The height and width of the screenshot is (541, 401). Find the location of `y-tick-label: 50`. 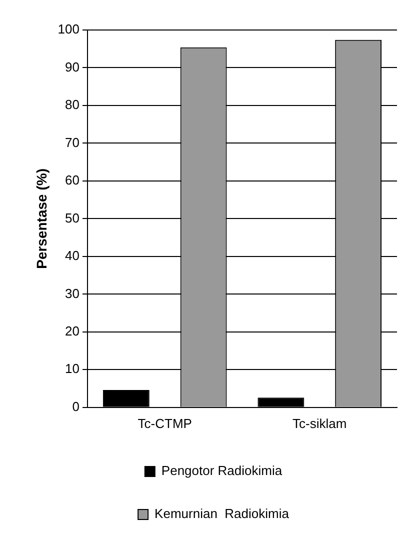

y-tick-label: 50 is located at coordinates (72, 218).